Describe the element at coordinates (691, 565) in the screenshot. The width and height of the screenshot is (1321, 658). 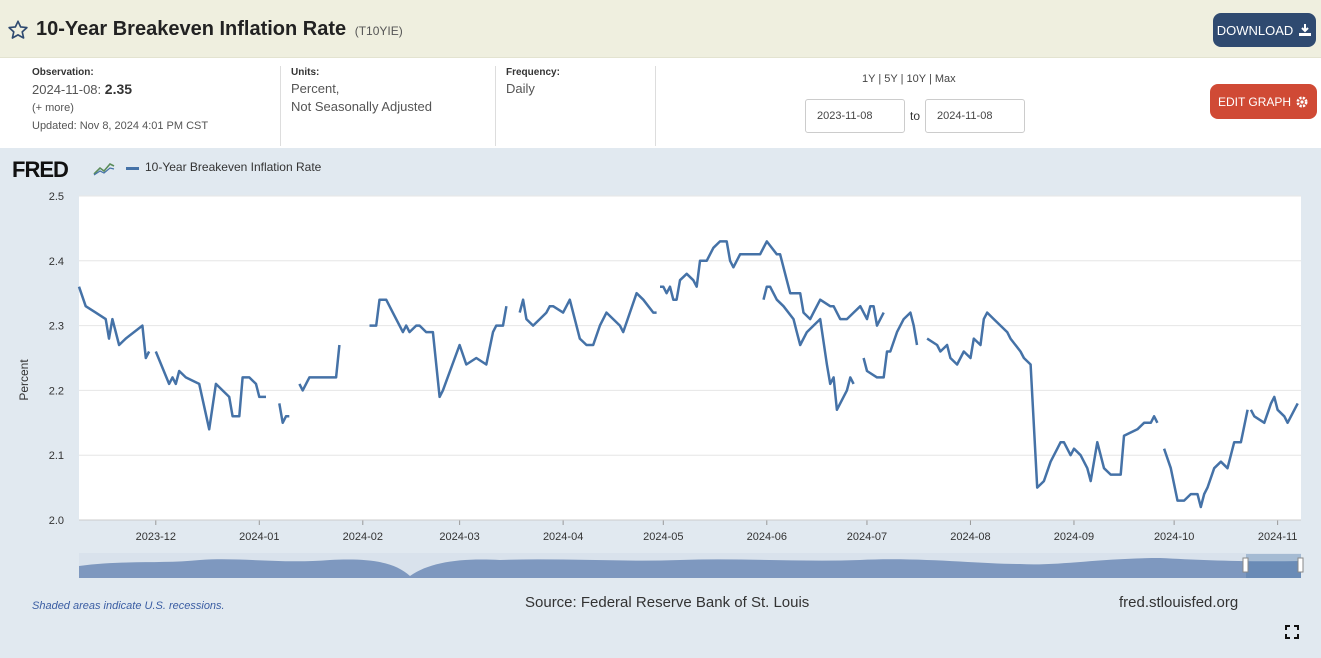
I see `range-navigator` at that location.